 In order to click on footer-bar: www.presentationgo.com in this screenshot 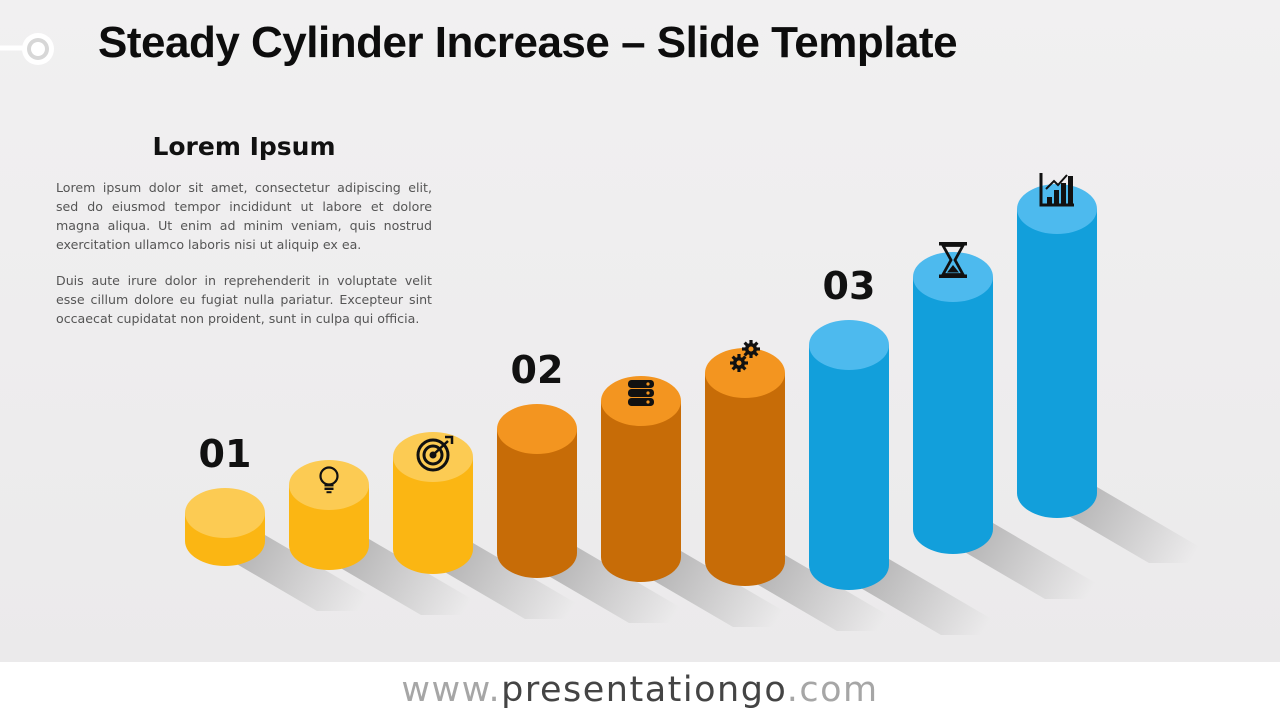, I will do `click(640, 691)`.